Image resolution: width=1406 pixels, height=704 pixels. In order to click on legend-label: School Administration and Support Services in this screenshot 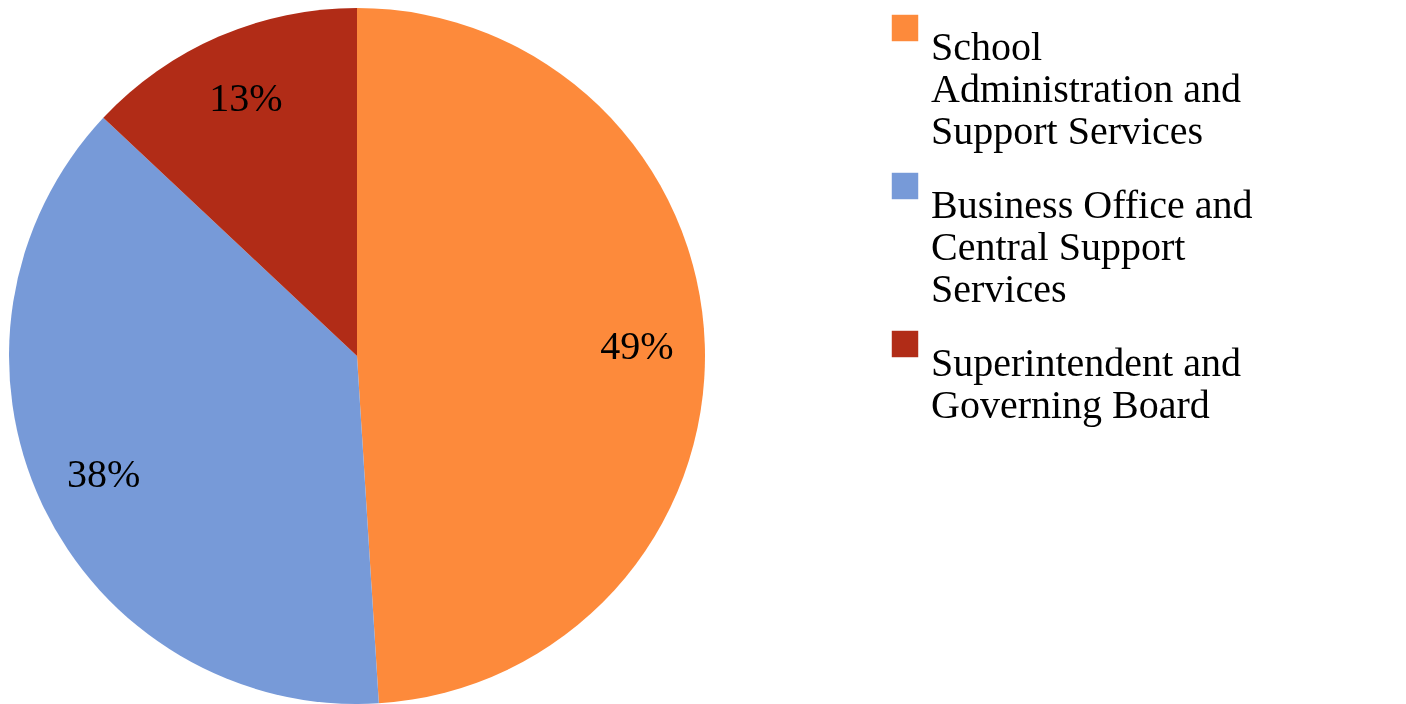, I will do `click(1086, 88)`.